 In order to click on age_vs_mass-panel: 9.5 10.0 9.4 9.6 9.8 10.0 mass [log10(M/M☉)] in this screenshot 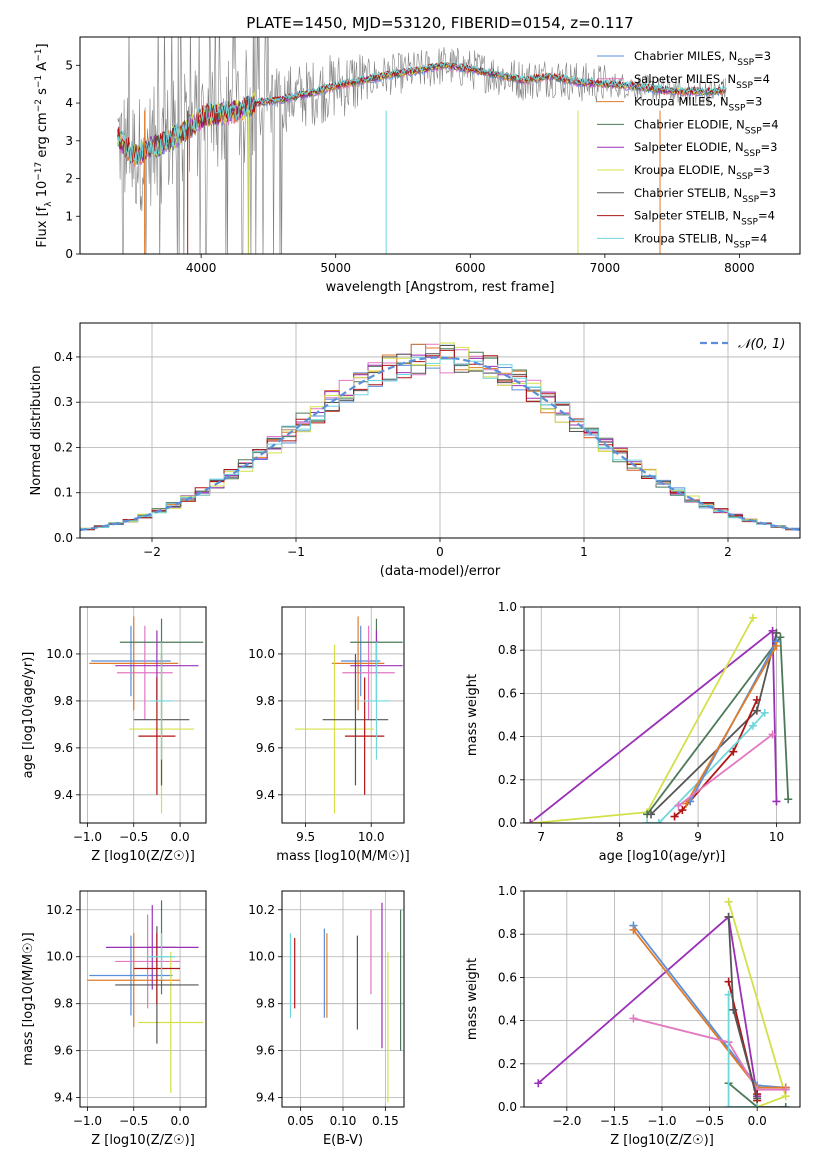, I will do `click(329, 735)`.